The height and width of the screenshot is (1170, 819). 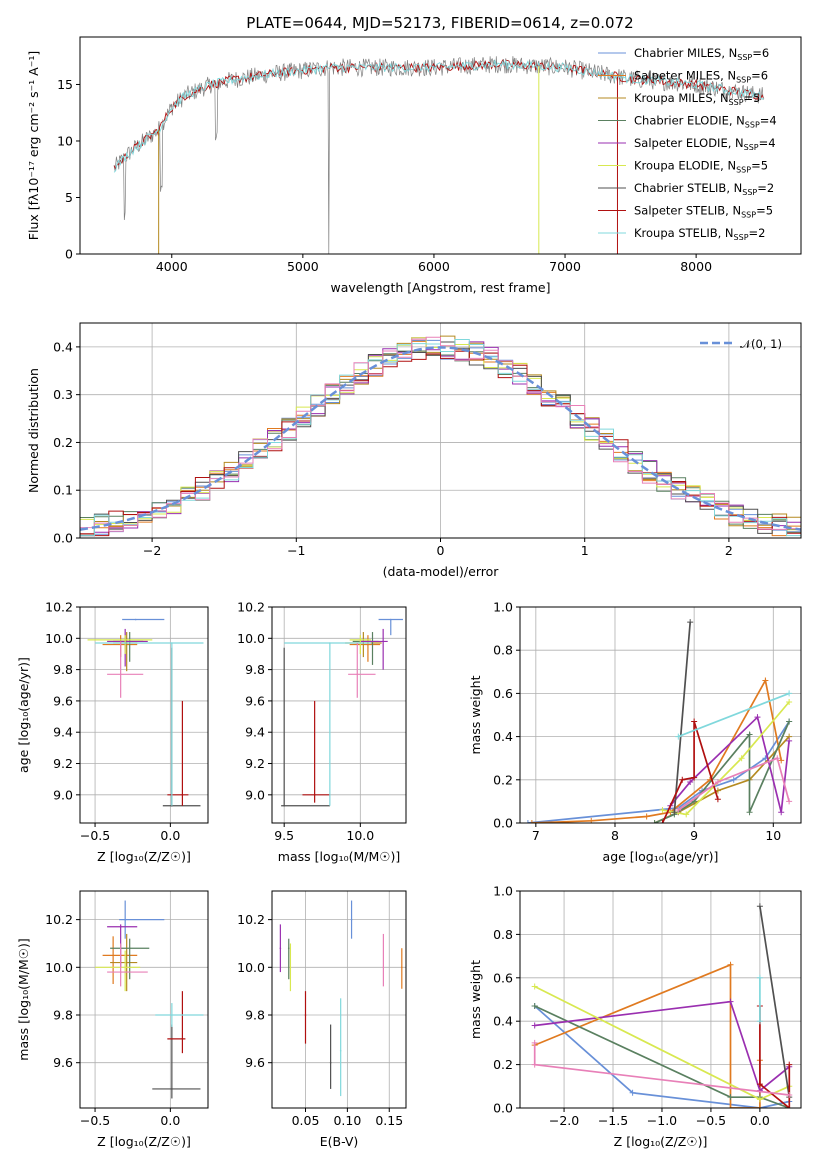 I want to click on y-tick-label: 0.4, so click(x=503, y=1021).